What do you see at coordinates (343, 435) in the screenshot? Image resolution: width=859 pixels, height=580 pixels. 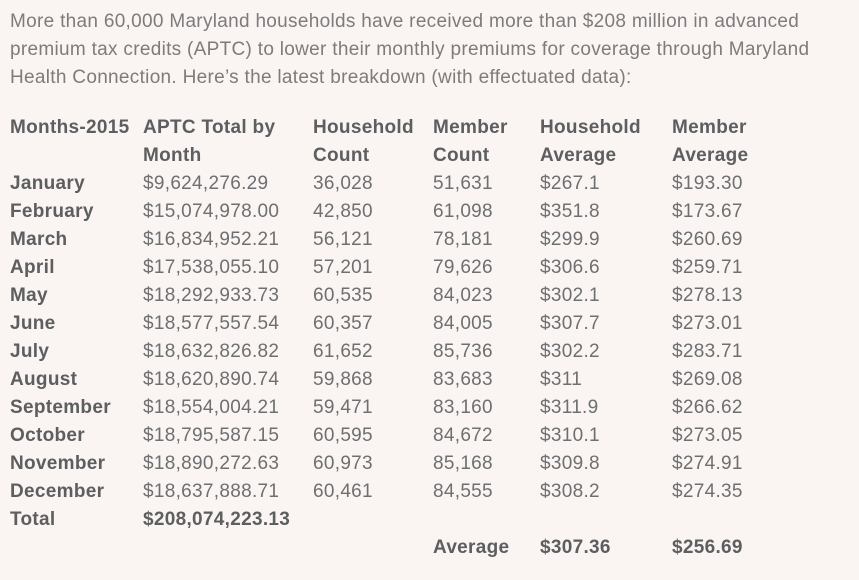 I see `household-count-cell: 60,595` at bounding box center [343, 435].